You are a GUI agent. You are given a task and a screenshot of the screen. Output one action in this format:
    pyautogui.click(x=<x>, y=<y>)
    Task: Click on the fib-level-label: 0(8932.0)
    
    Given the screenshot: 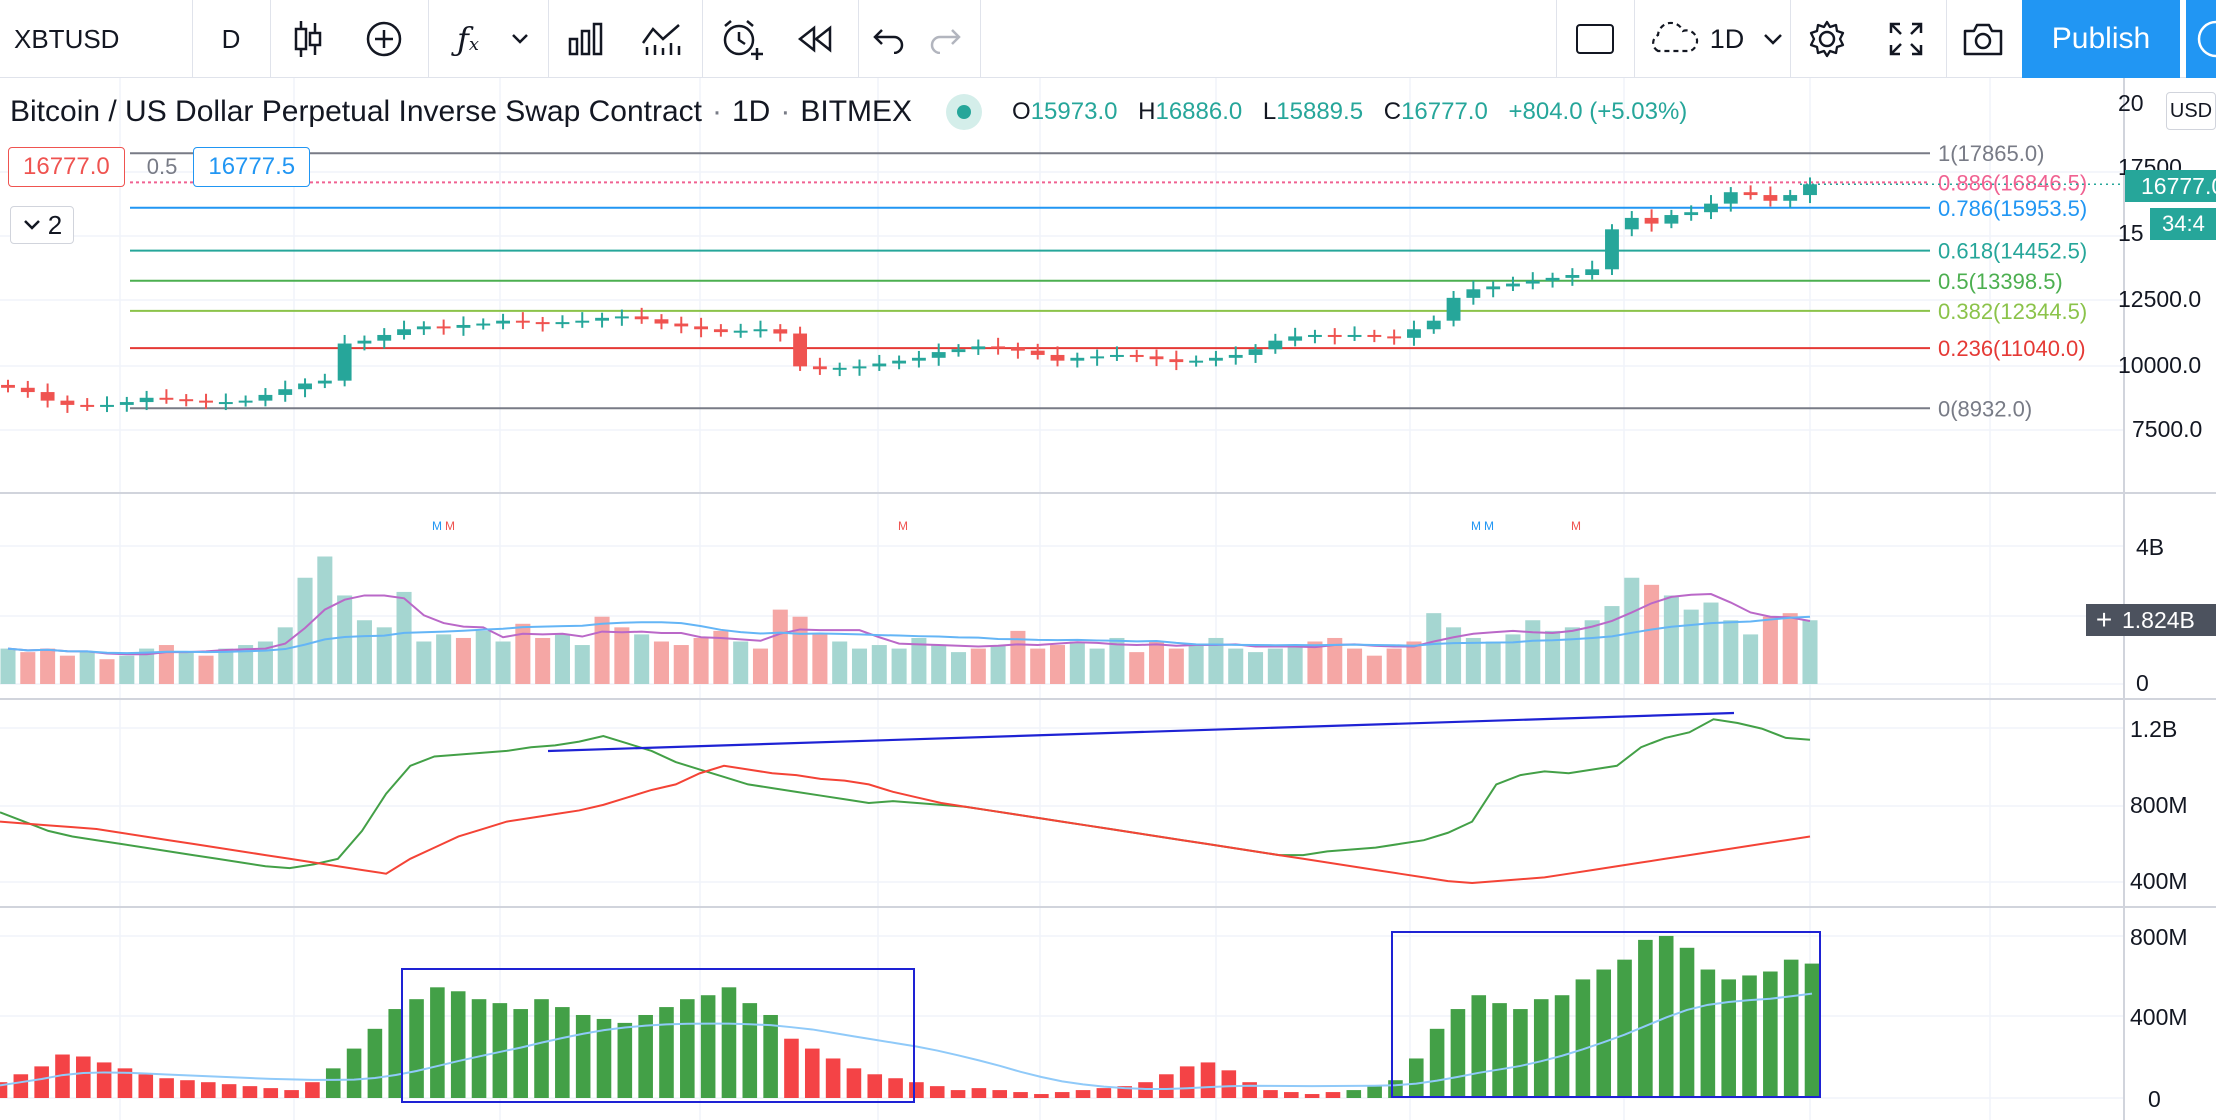 What is the action you would take?
    pyautogui.click(x=1985, y=408)
    